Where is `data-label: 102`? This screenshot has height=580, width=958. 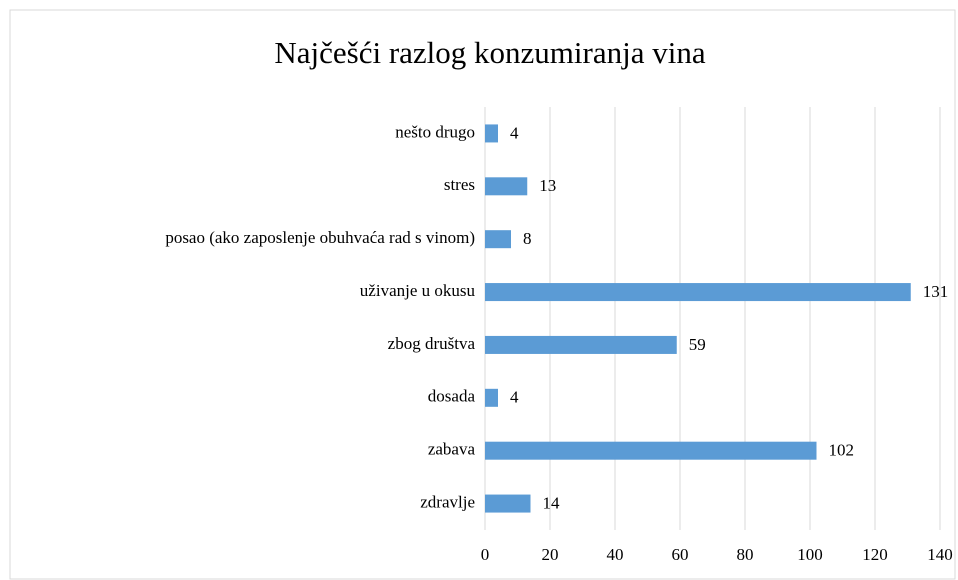 data-label: 102 is located at coordinates (842, 450).